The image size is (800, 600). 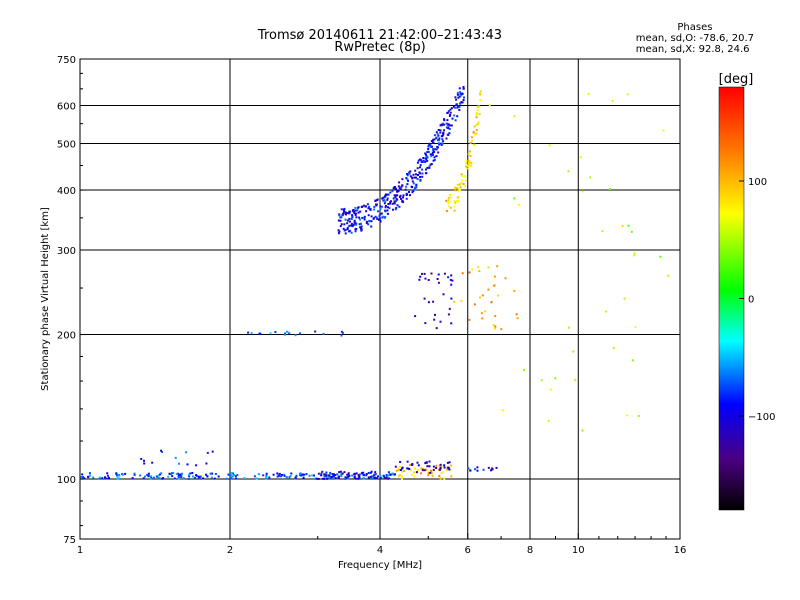 What do you see at coordinates (757, 182) in the screenshot?
I see `colorbar-tick-label: 100` at bounding box center [757, 182].